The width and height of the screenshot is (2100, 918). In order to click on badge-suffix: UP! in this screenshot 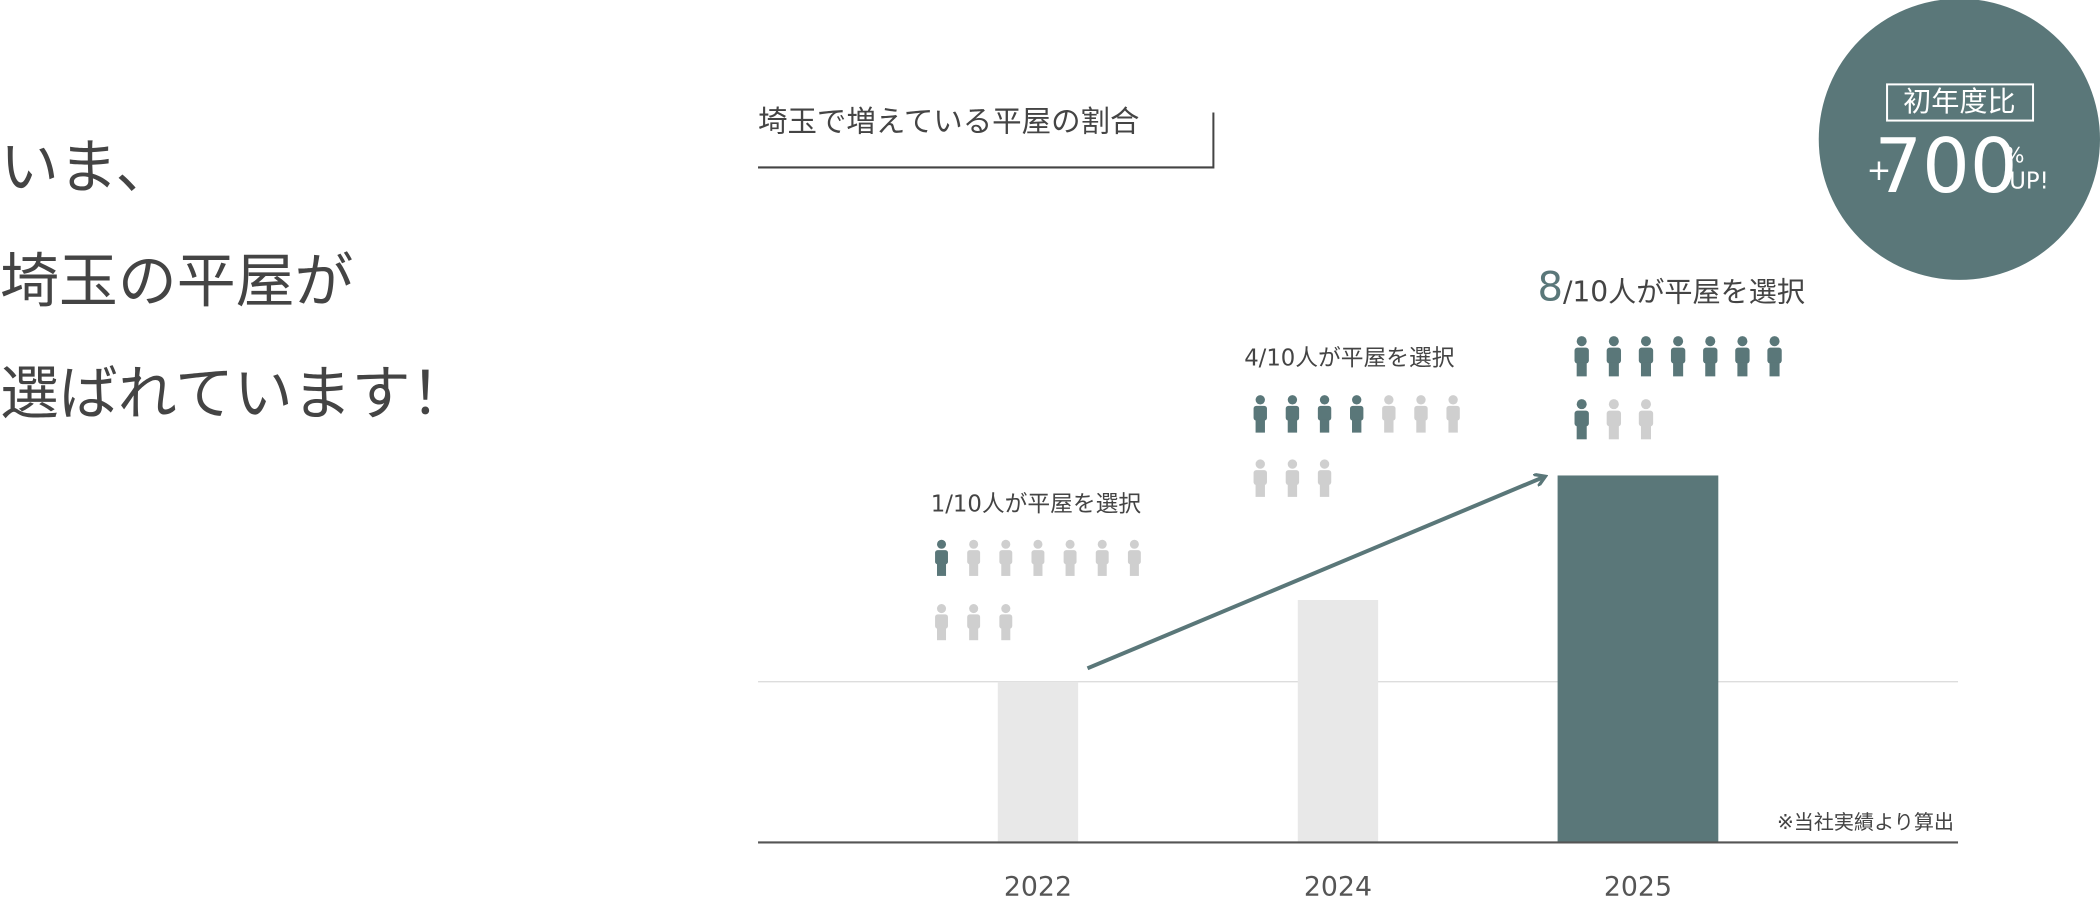, I will do `click(2029, 182)`.